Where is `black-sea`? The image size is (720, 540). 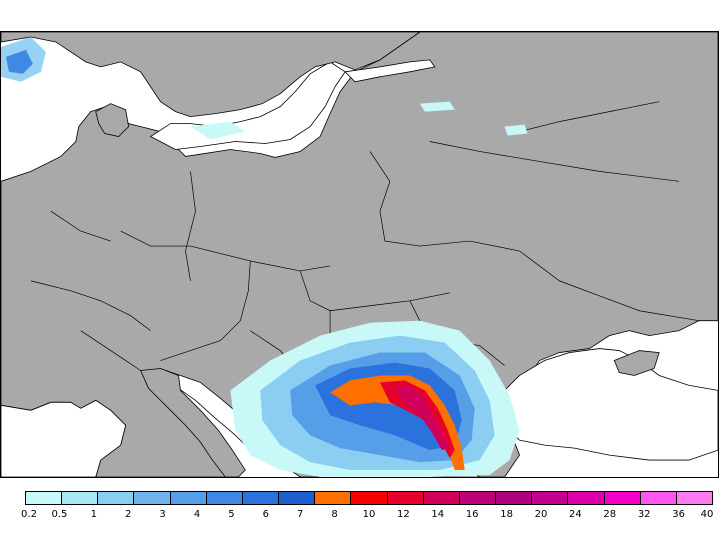
black-sea is located at coordinates (608, 404).